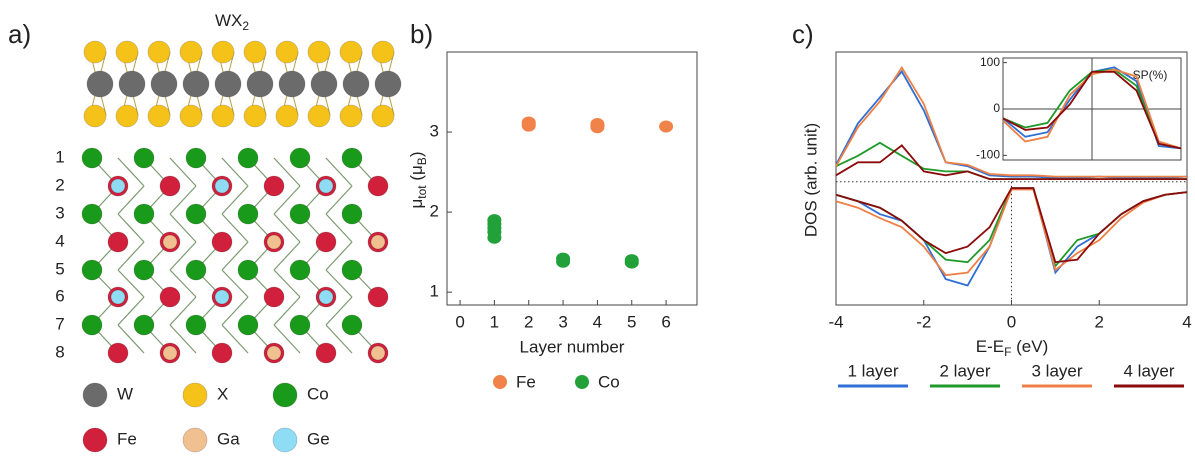 The image size is (1195, 457). I want to click on y-tick-label: 1, so click(434, 291).